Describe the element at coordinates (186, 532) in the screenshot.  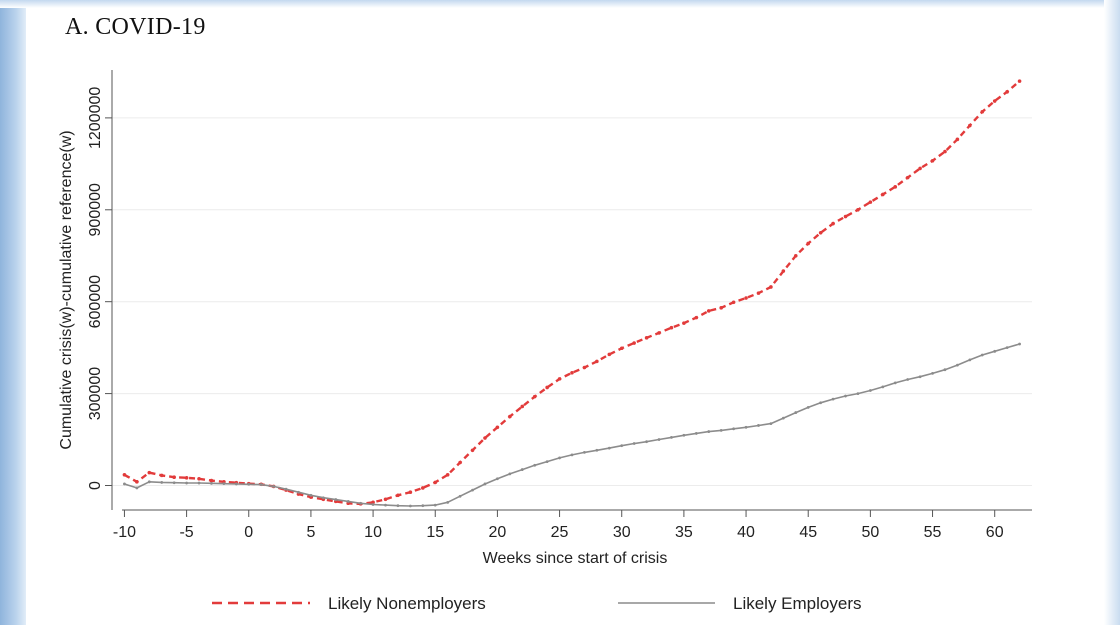
I see `x-tick-label: -5` at that location.